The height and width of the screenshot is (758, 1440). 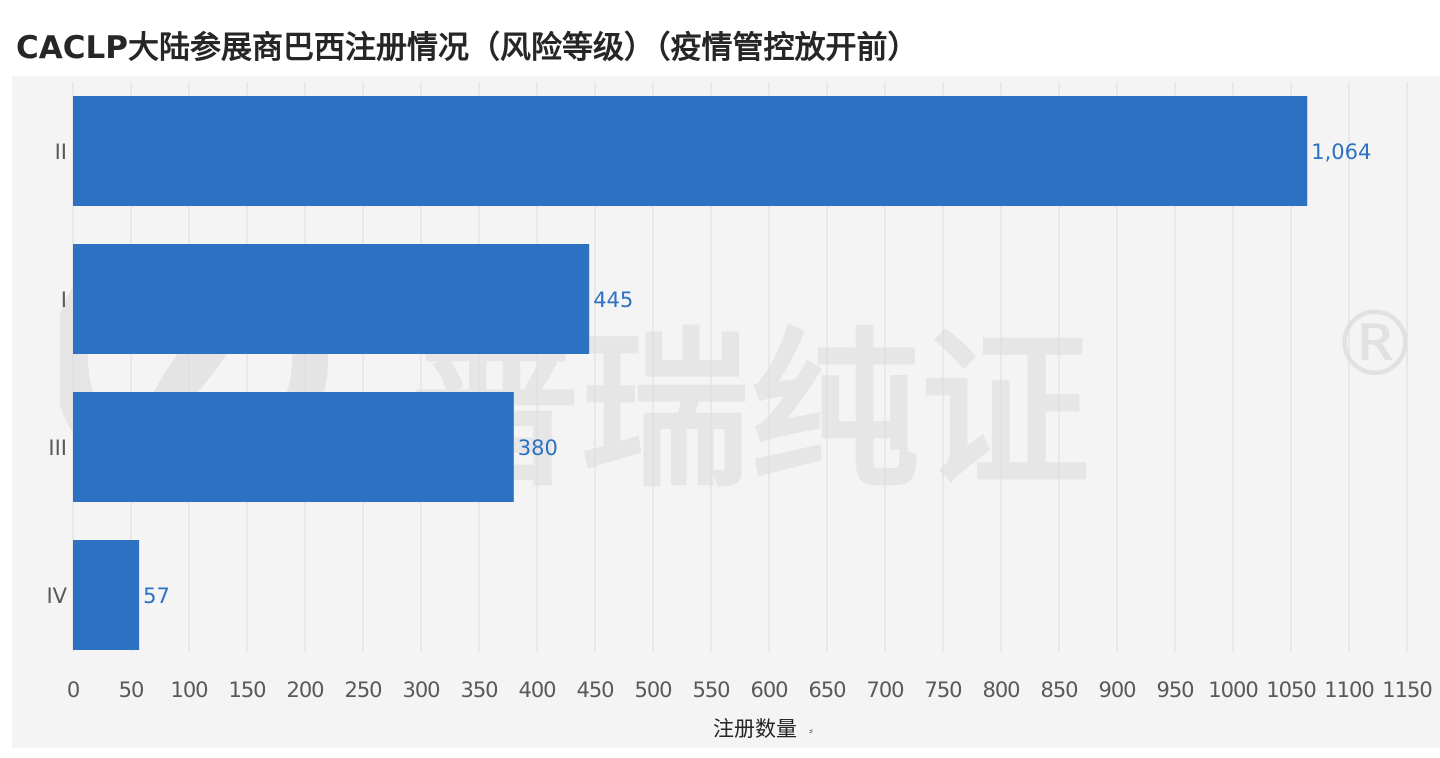 What do you see at coordinates (710, 690) in the screenshot?
I see `x-tick-label: 550` at bounding box center [710, 690].